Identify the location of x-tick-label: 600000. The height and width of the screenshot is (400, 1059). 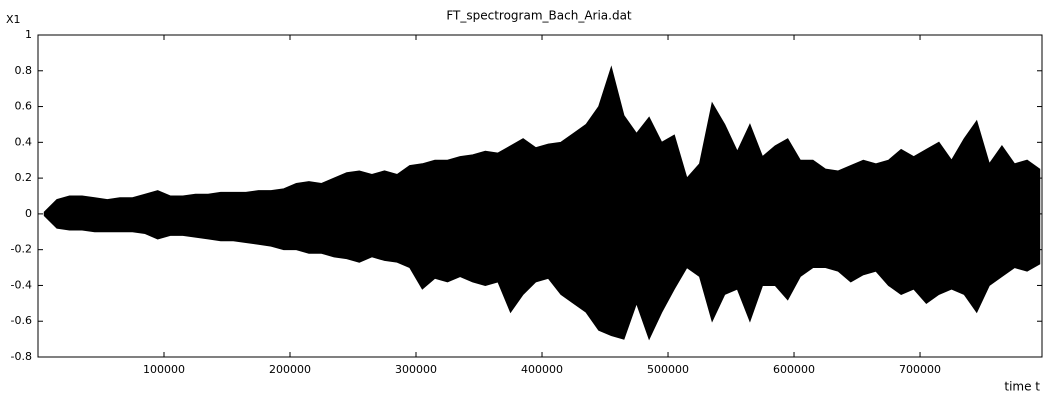
(794, 369).